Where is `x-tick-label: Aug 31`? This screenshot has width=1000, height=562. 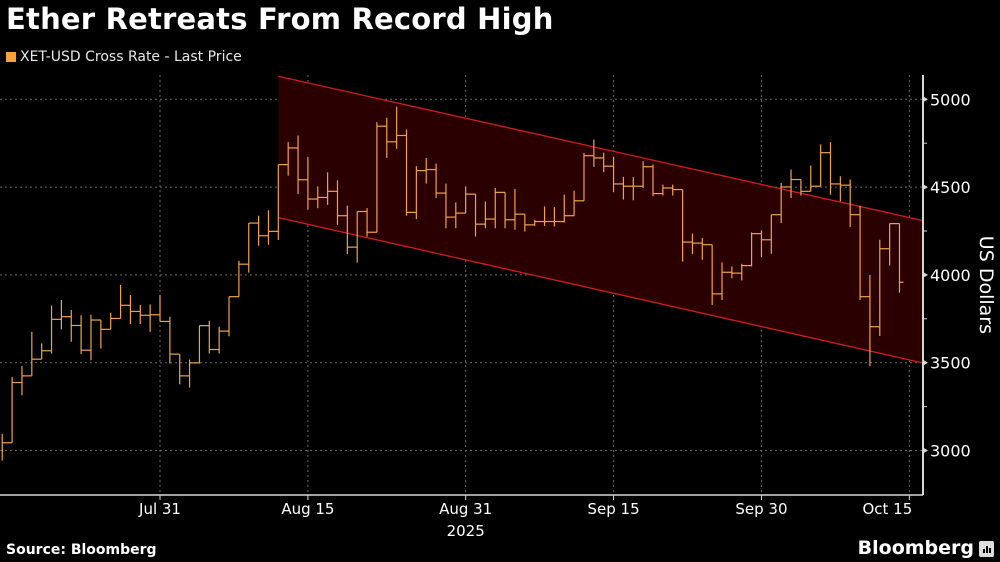 x-tick-label: Aug 31 is located at coordinates (465, 509).